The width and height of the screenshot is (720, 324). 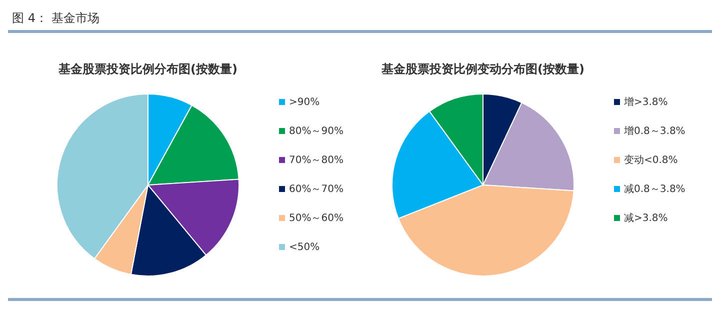 I want to click on legend-label: 60%～70%, so click(x=316, y=189).